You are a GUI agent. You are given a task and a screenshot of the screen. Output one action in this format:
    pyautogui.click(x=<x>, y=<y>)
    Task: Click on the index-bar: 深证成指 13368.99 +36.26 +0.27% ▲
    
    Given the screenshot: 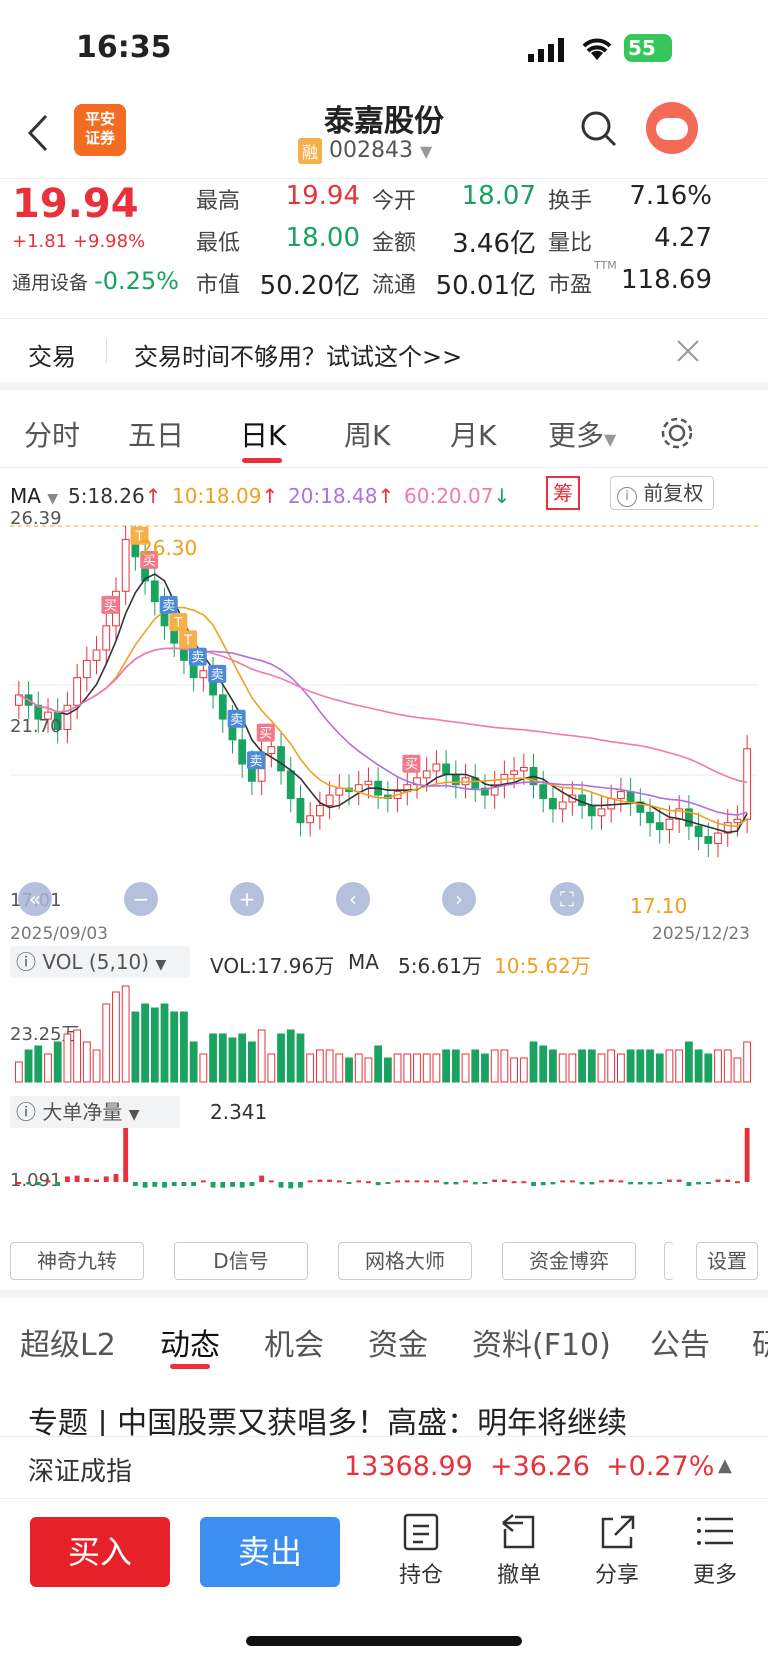 What is the action you would take?
    pyautogui.click(x=384, y=1467)
    